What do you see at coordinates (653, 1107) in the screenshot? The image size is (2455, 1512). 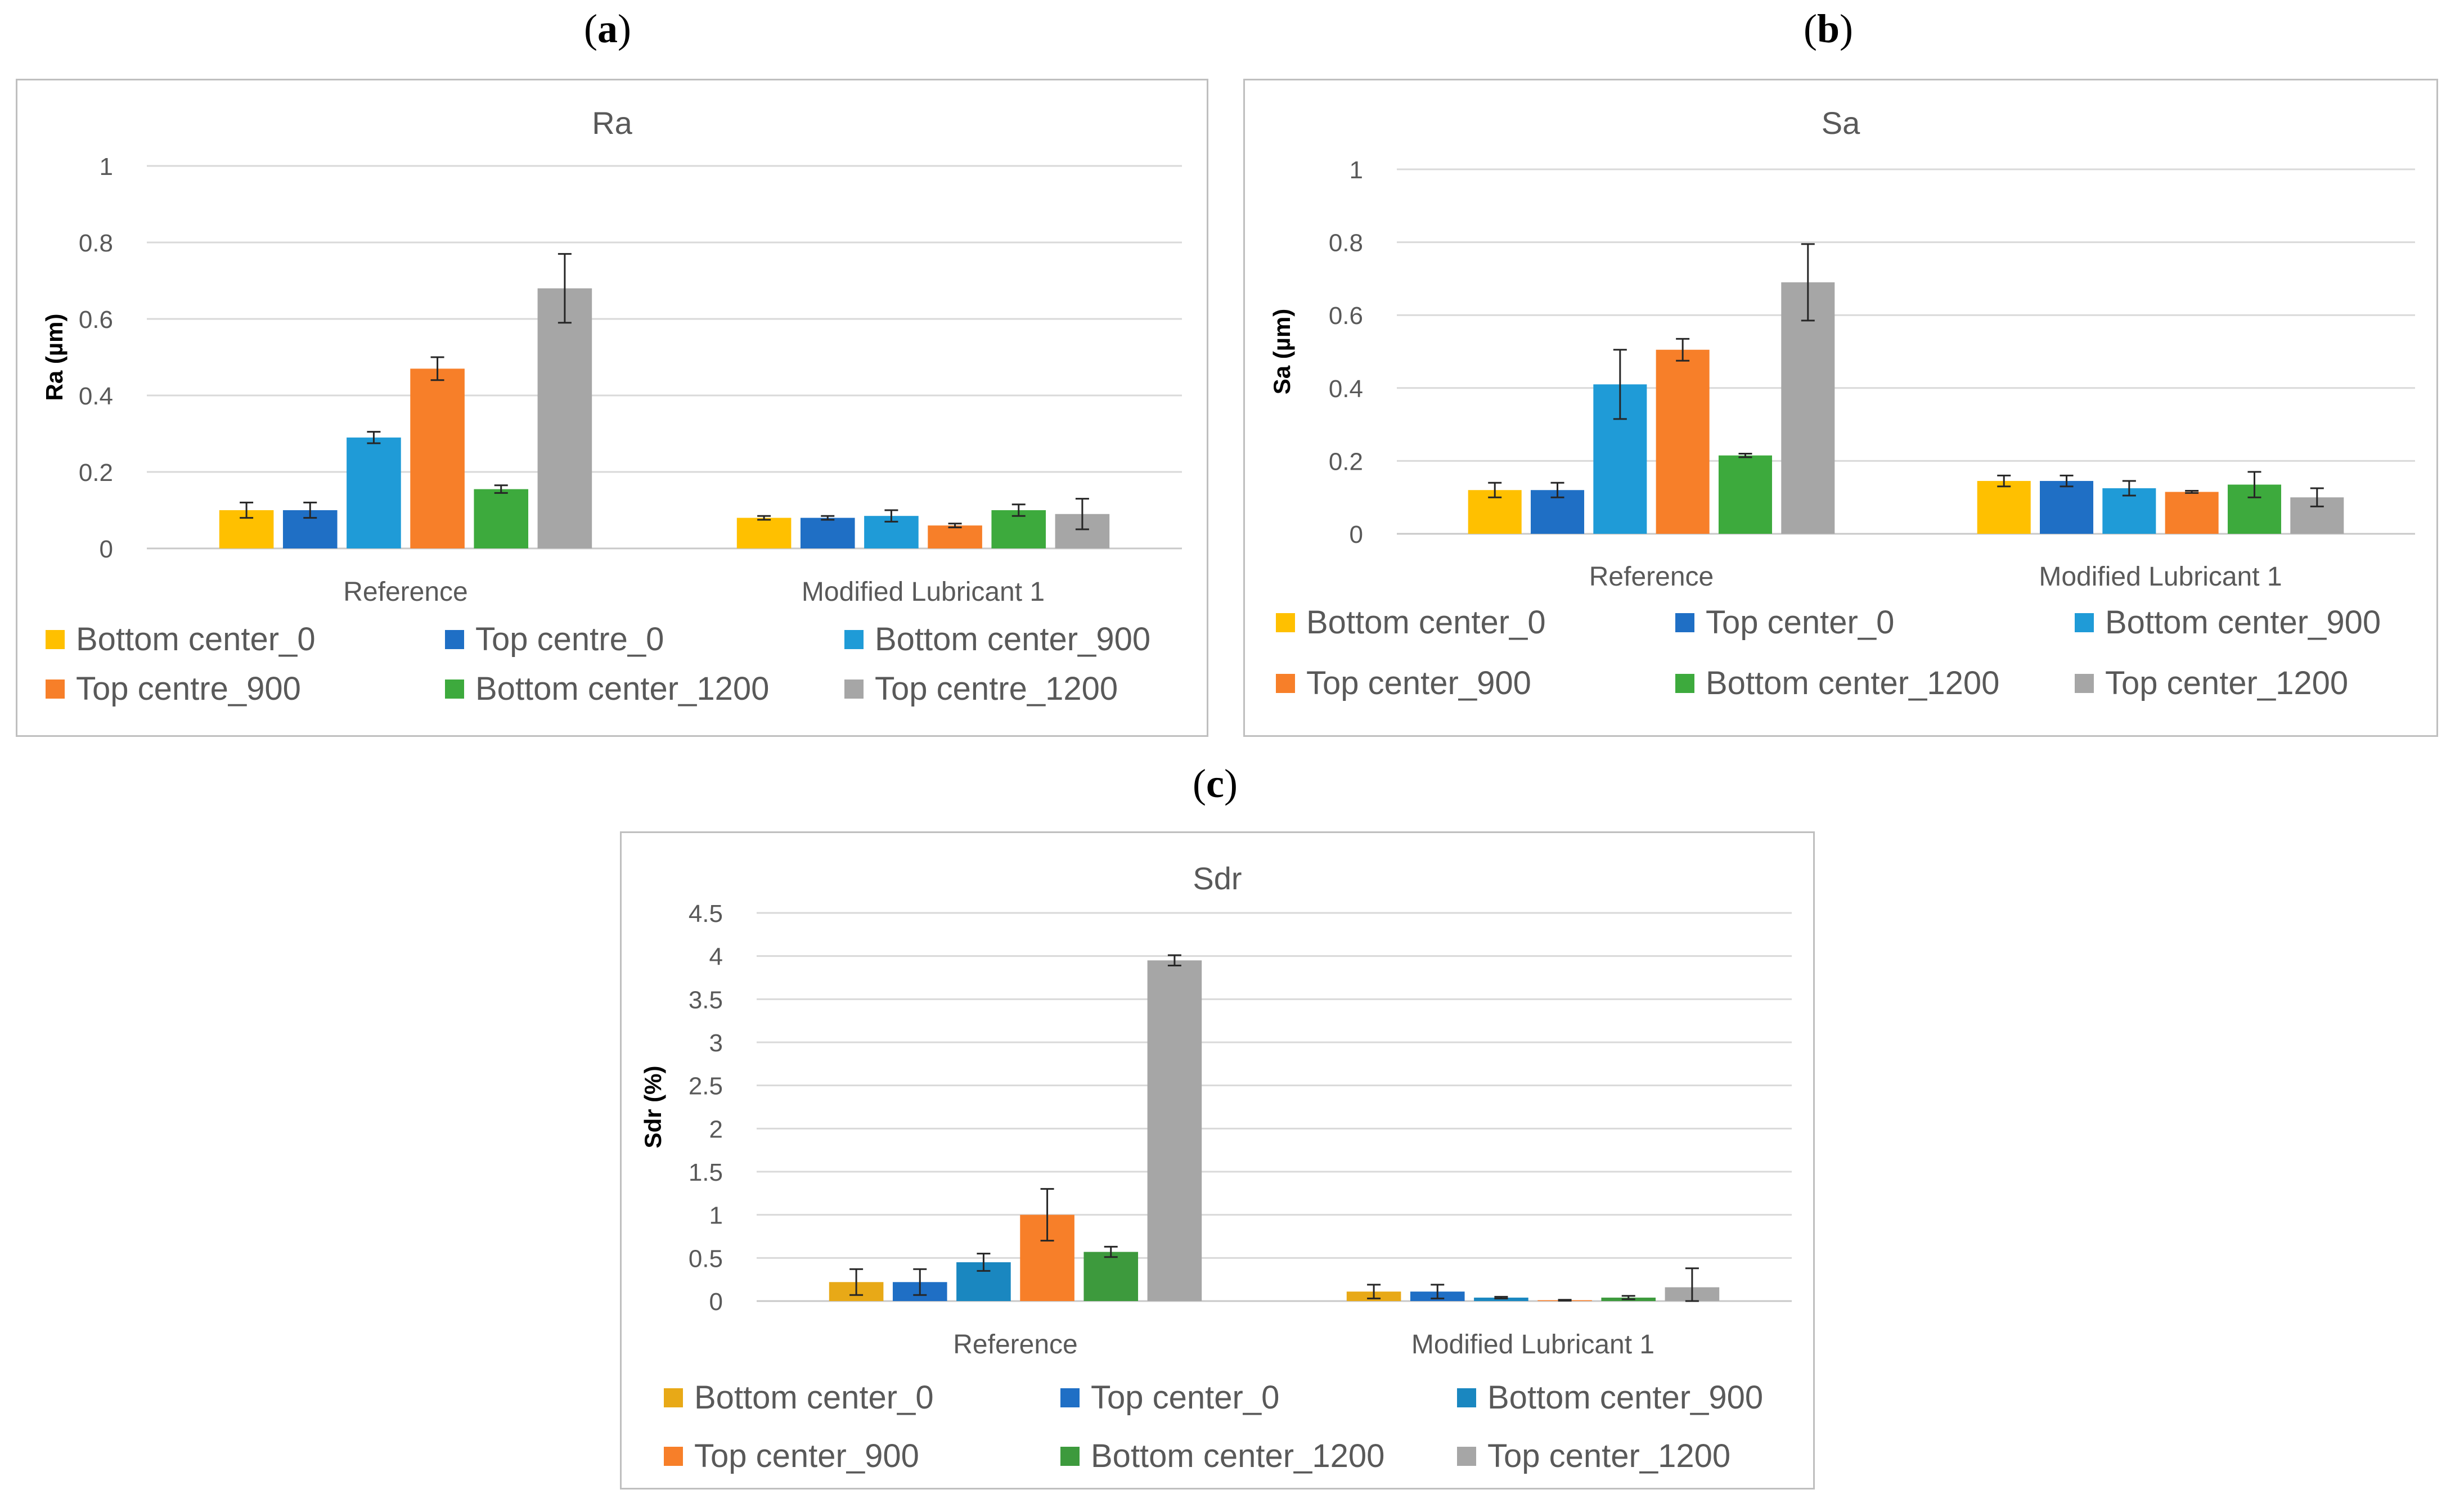 I see `y-axis-label: Sdr (%)` at bounding box center [653, 1107].